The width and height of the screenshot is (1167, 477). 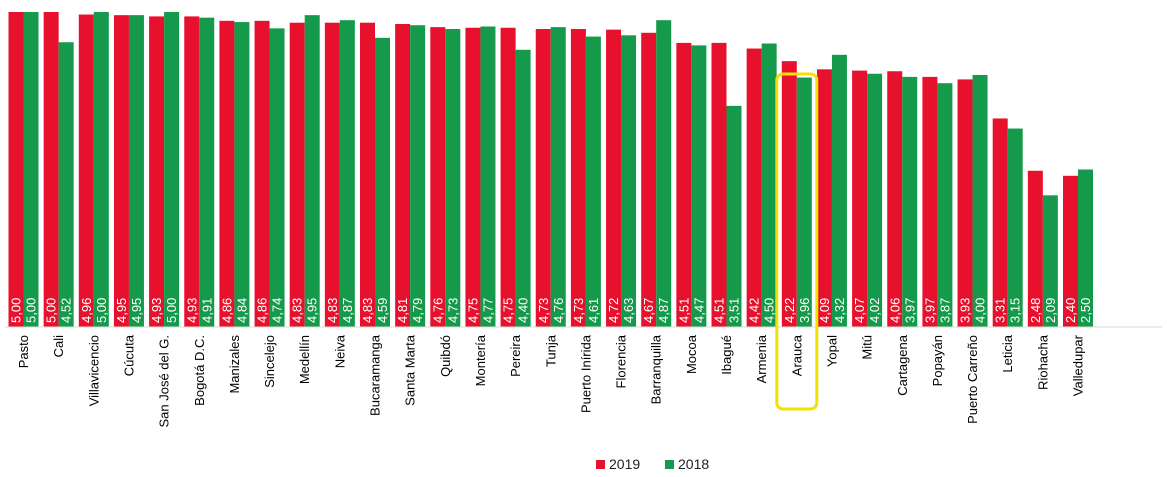 What do you see at coordinates (16, 310) in the screenshot?
I see `value-label-2019-pasto: 5,00` at bounding box center [16, 310].